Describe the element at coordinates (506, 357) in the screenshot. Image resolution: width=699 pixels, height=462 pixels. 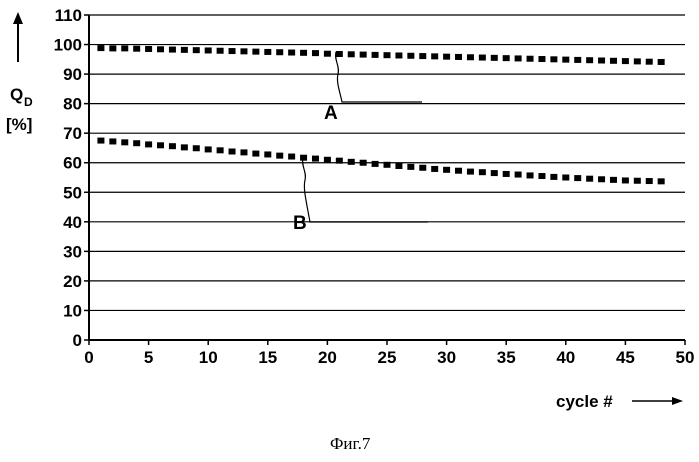
I see `x-tick-label: 35` at that location.